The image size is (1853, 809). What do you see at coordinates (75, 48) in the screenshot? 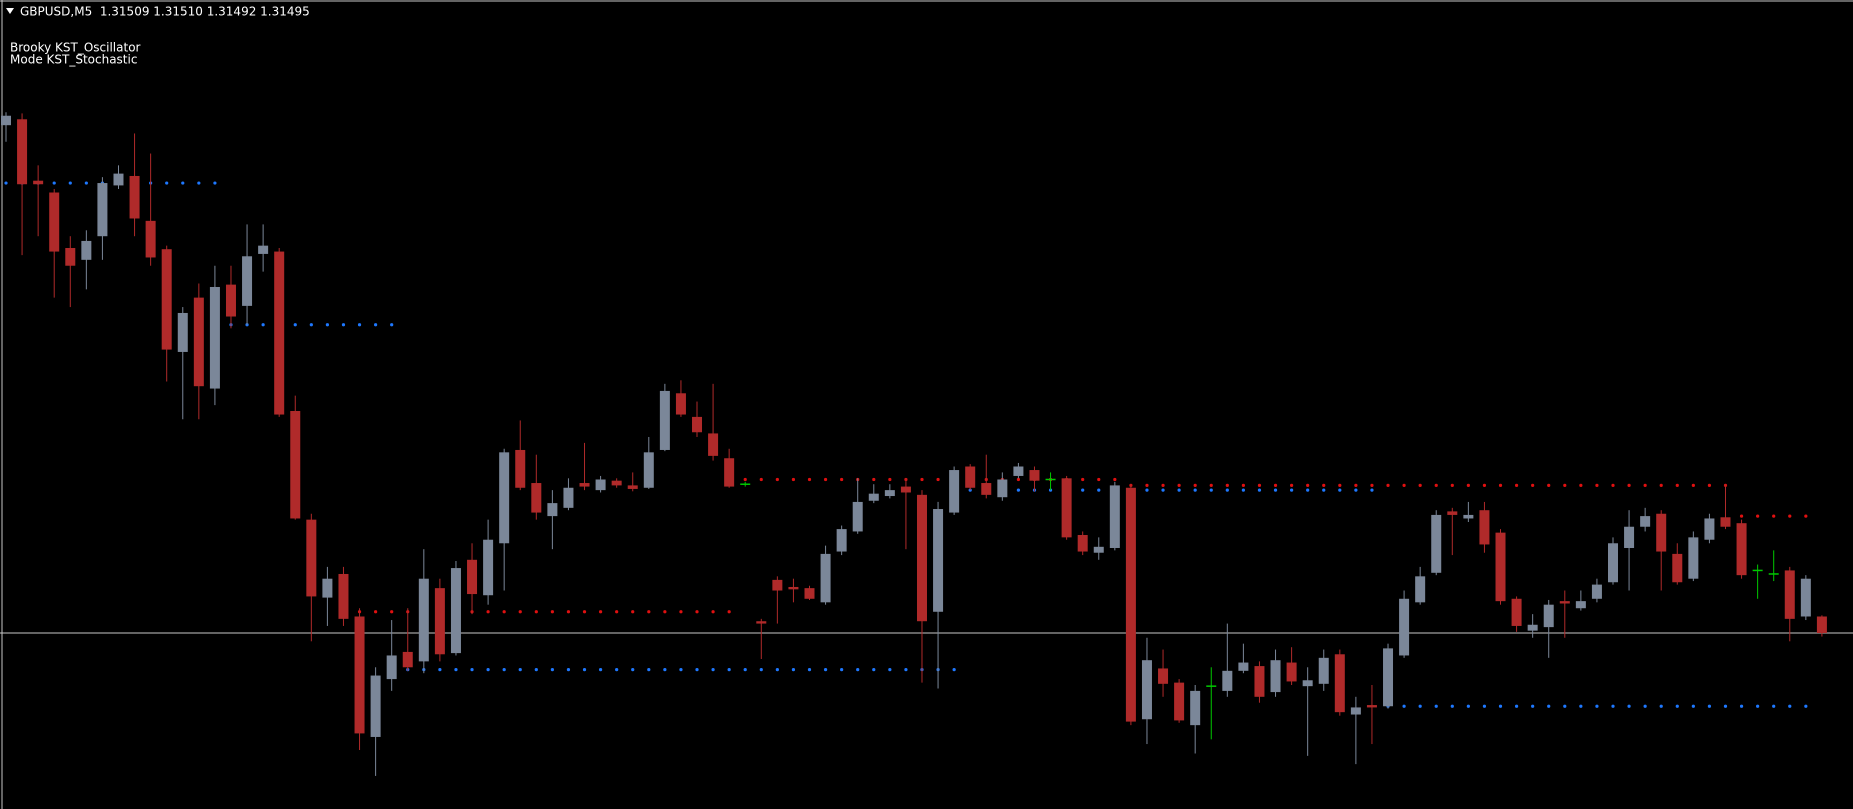
I see `indicator-label: Brooky KST_Oscillator` at bounding box center [75, 48].